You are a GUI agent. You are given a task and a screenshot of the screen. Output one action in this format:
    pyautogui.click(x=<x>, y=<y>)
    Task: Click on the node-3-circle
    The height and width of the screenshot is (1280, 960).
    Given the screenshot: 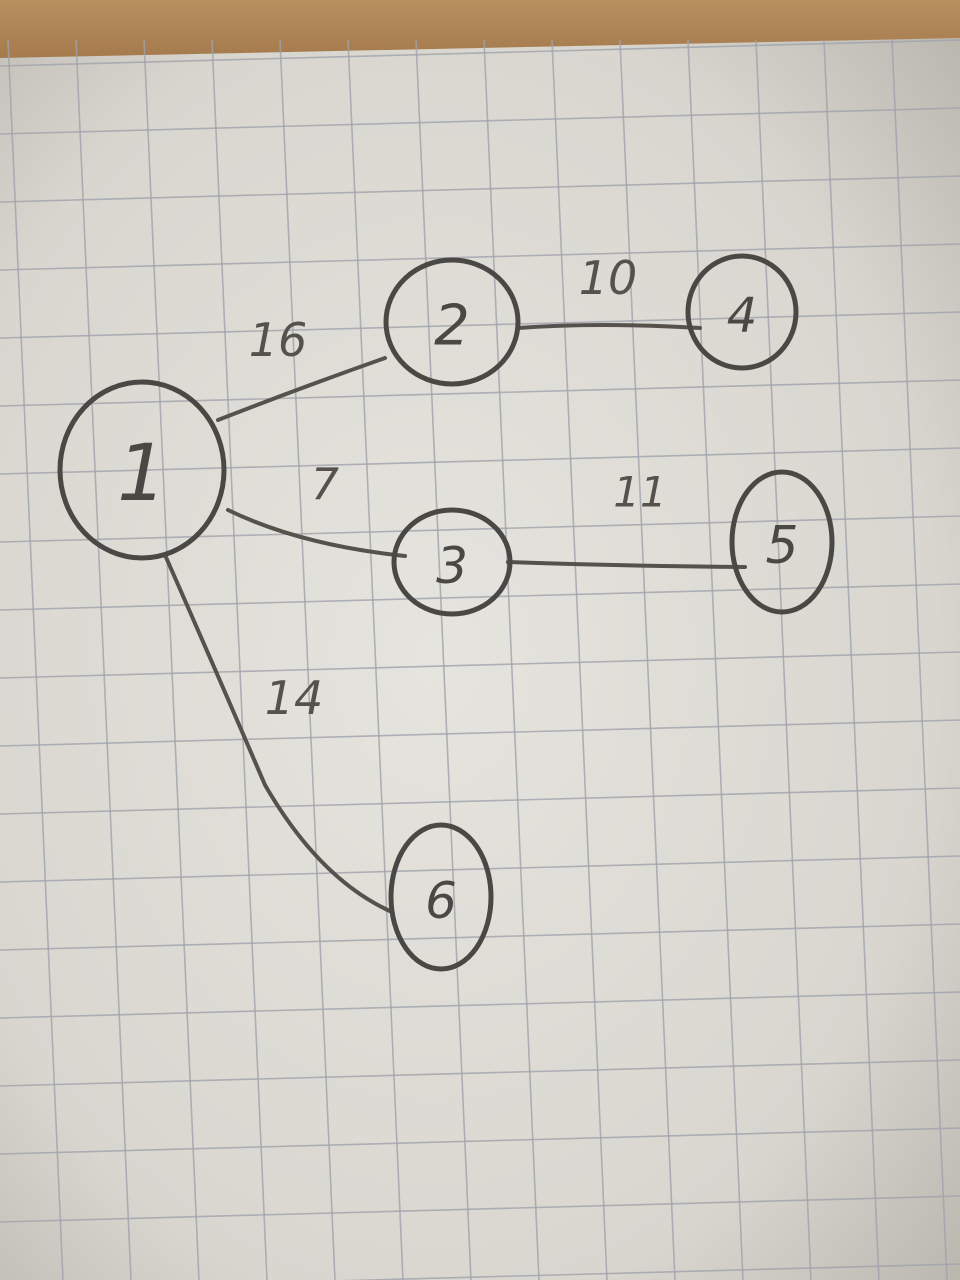 What is the action you would take?
    pyautogui.click(x=452, y=562)
    